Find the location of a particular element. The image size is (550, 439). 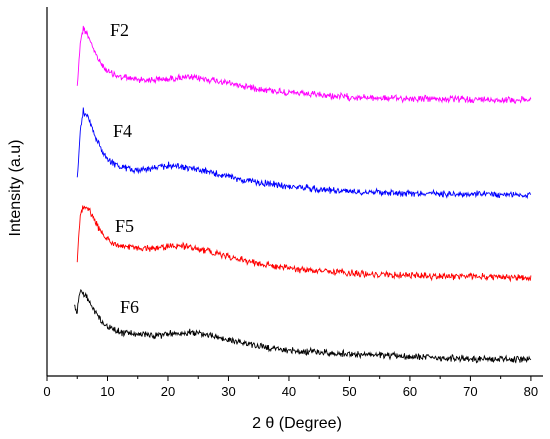

series-line-f6 is located at coordinates (303, 326).